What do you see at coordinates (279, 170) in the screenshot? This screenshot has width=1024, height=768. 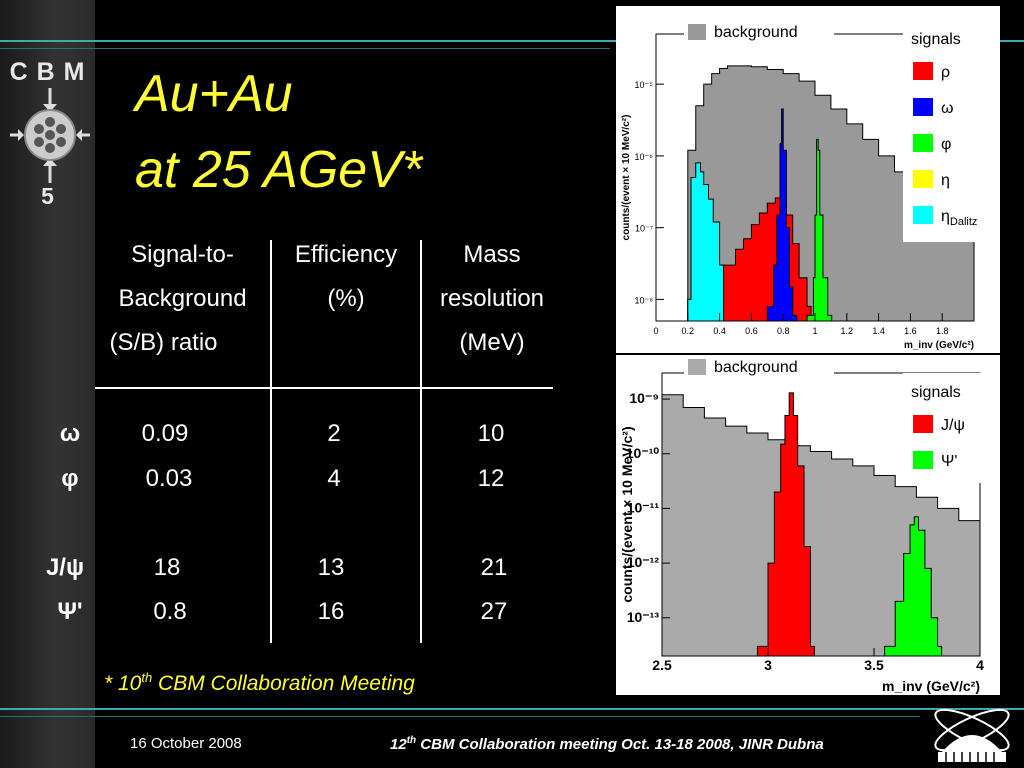 I see `slide-title-line2: at 25 AGeV*` at bounding box center [279, 170].